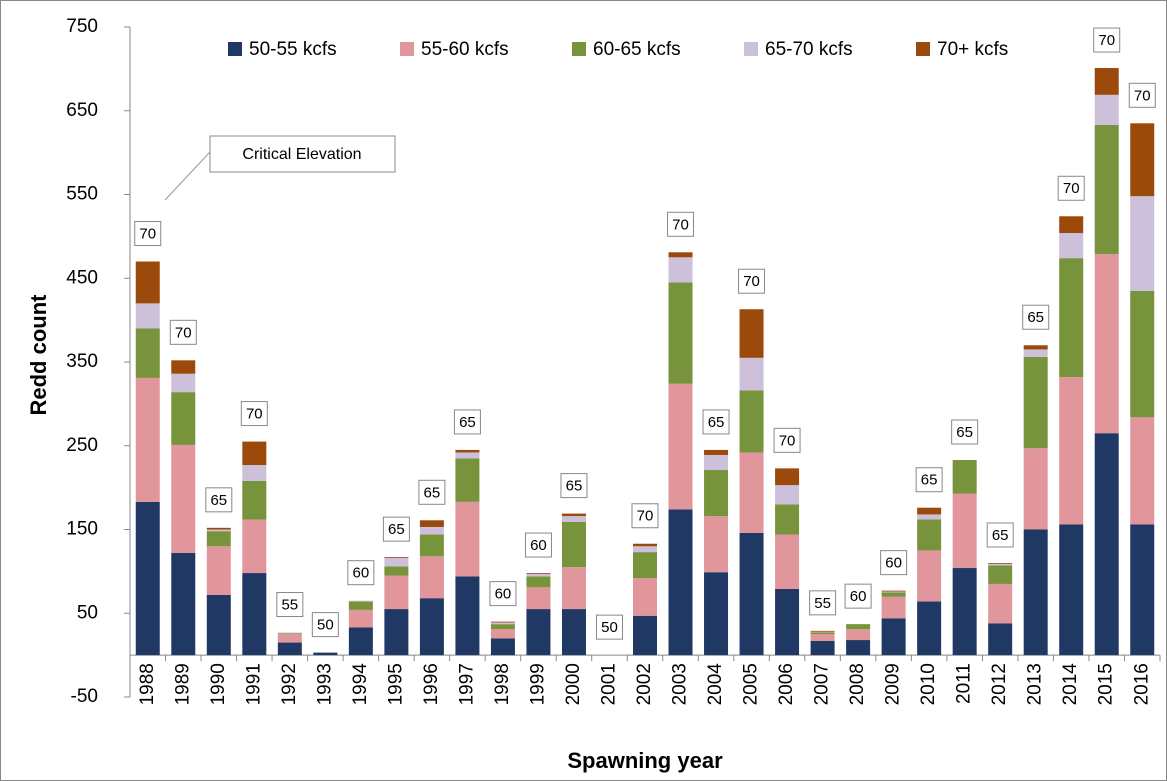  I want to click on x-tick-label: 1994, so click(360, 684).